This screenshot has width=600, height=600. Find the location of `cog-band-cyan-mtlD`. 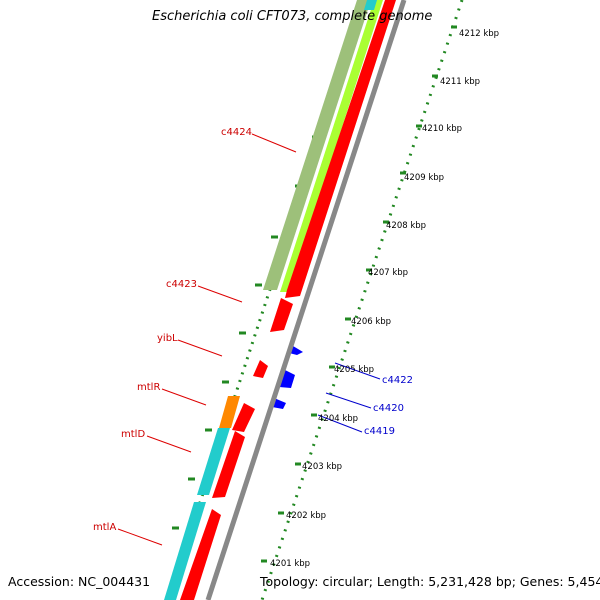

cog-band-cyan-mtlD is located at coordinates (213, 461).